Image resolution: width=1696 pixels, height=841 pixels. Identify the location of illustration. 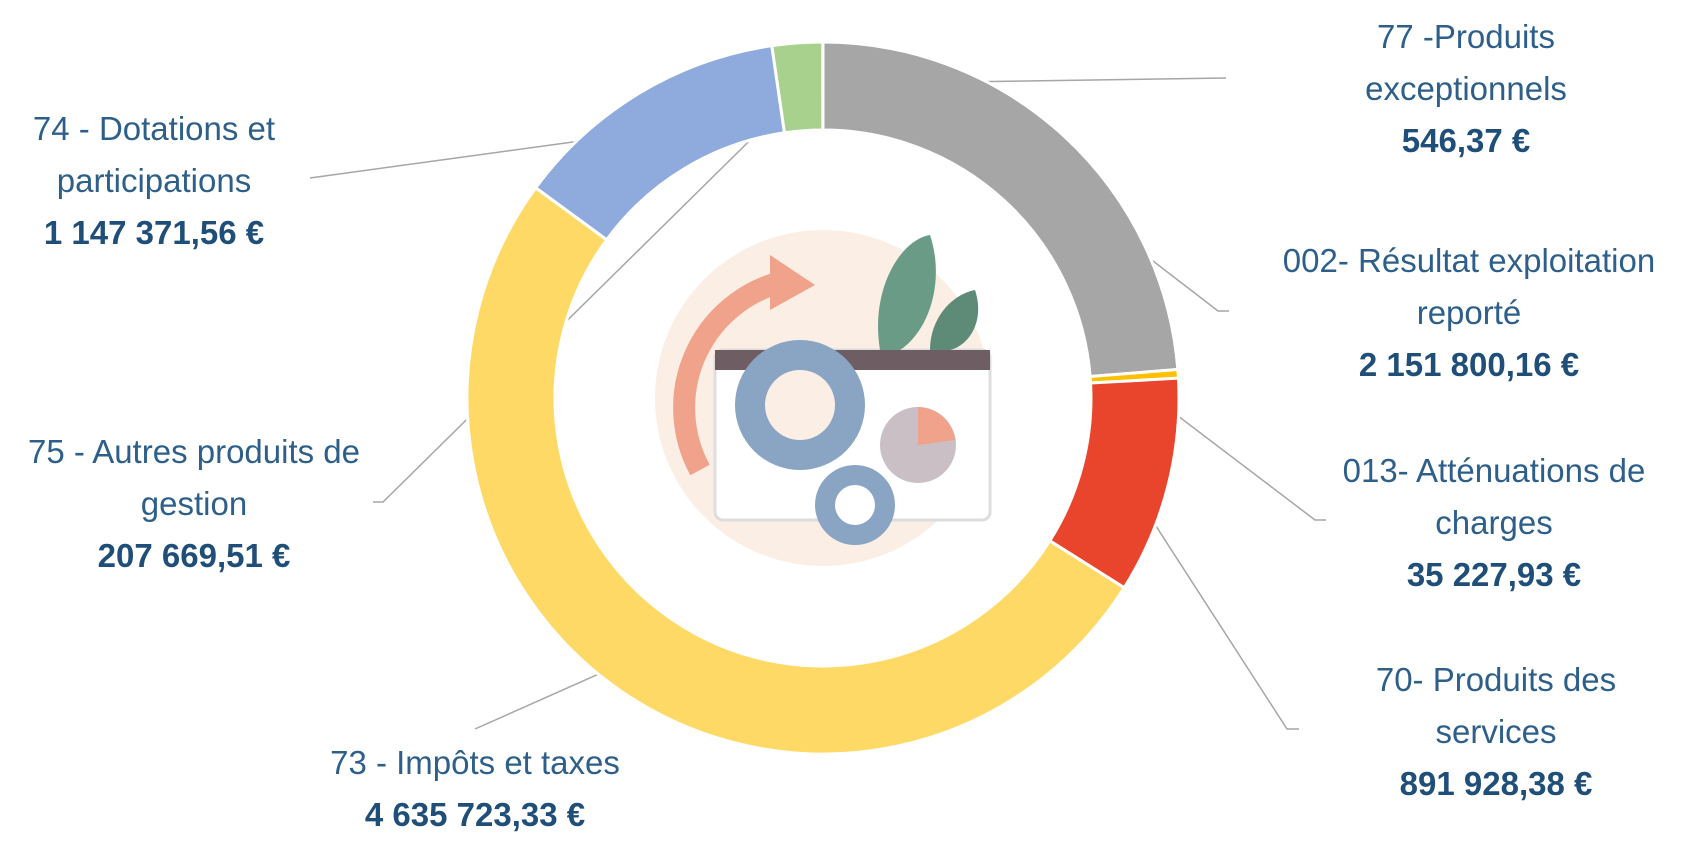
(823, 398).